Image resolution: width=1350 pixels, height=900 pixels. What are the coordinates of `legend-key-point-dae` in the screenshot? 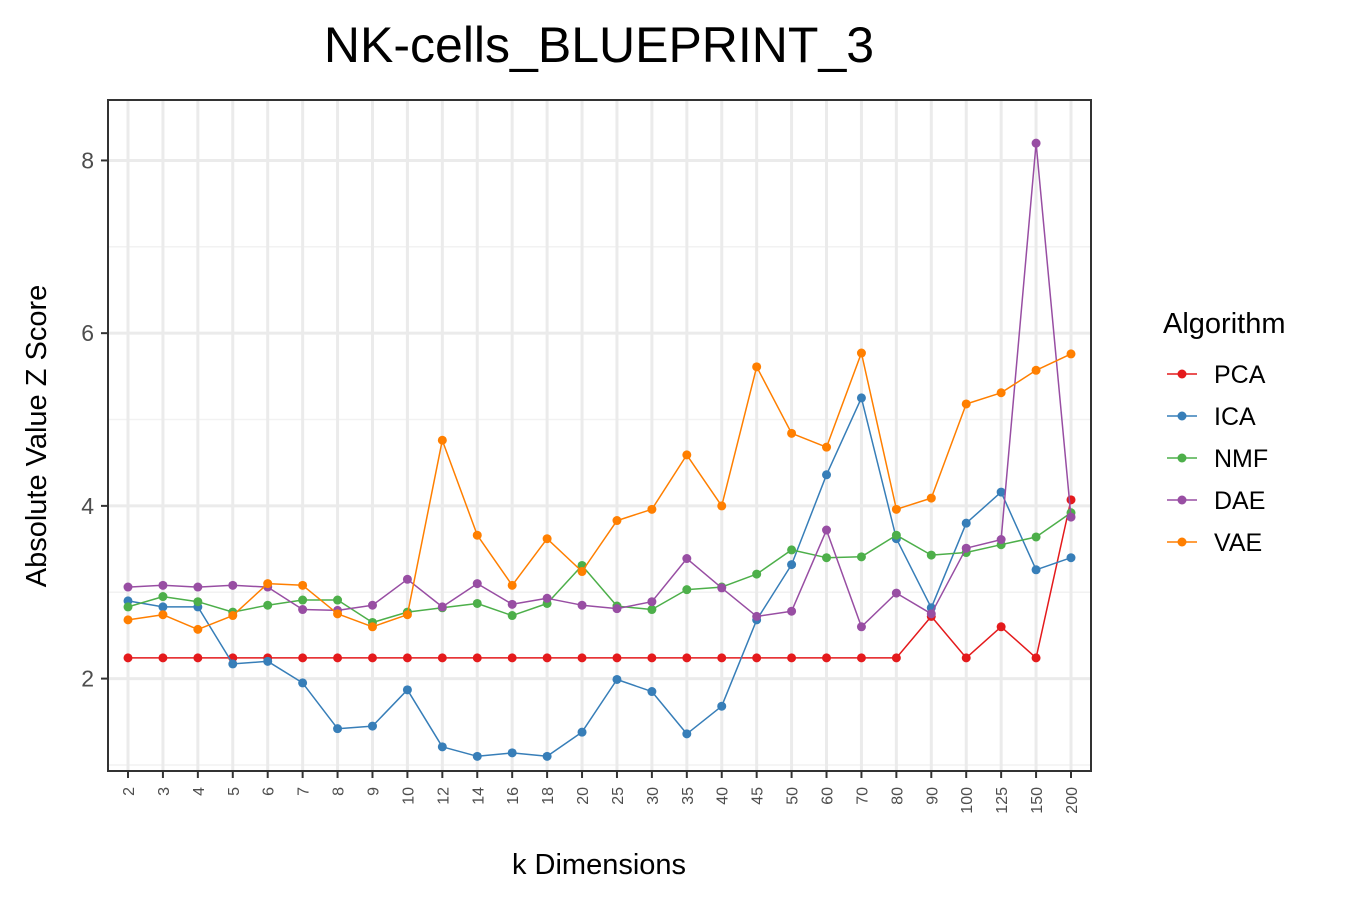 It's located at (1182, 500).